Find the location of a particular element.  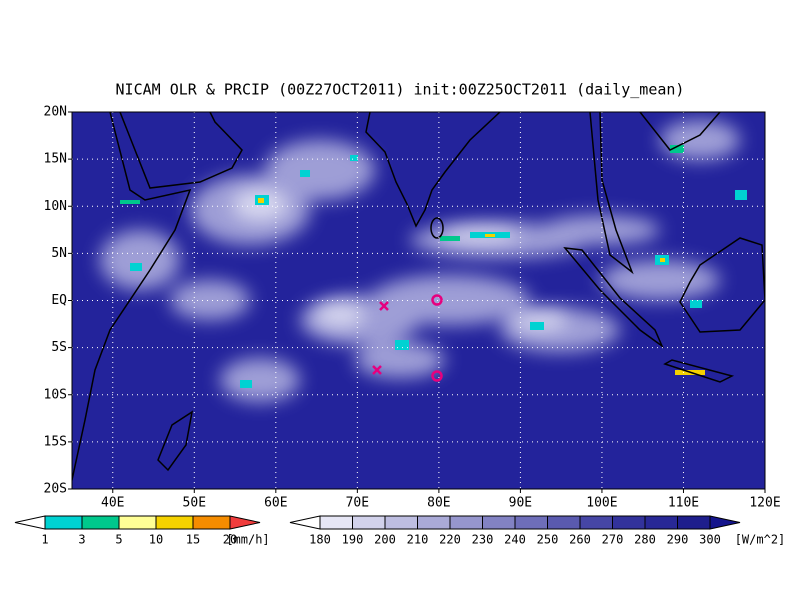

colorbar-label: 200 is located at coordinates (385, 540).